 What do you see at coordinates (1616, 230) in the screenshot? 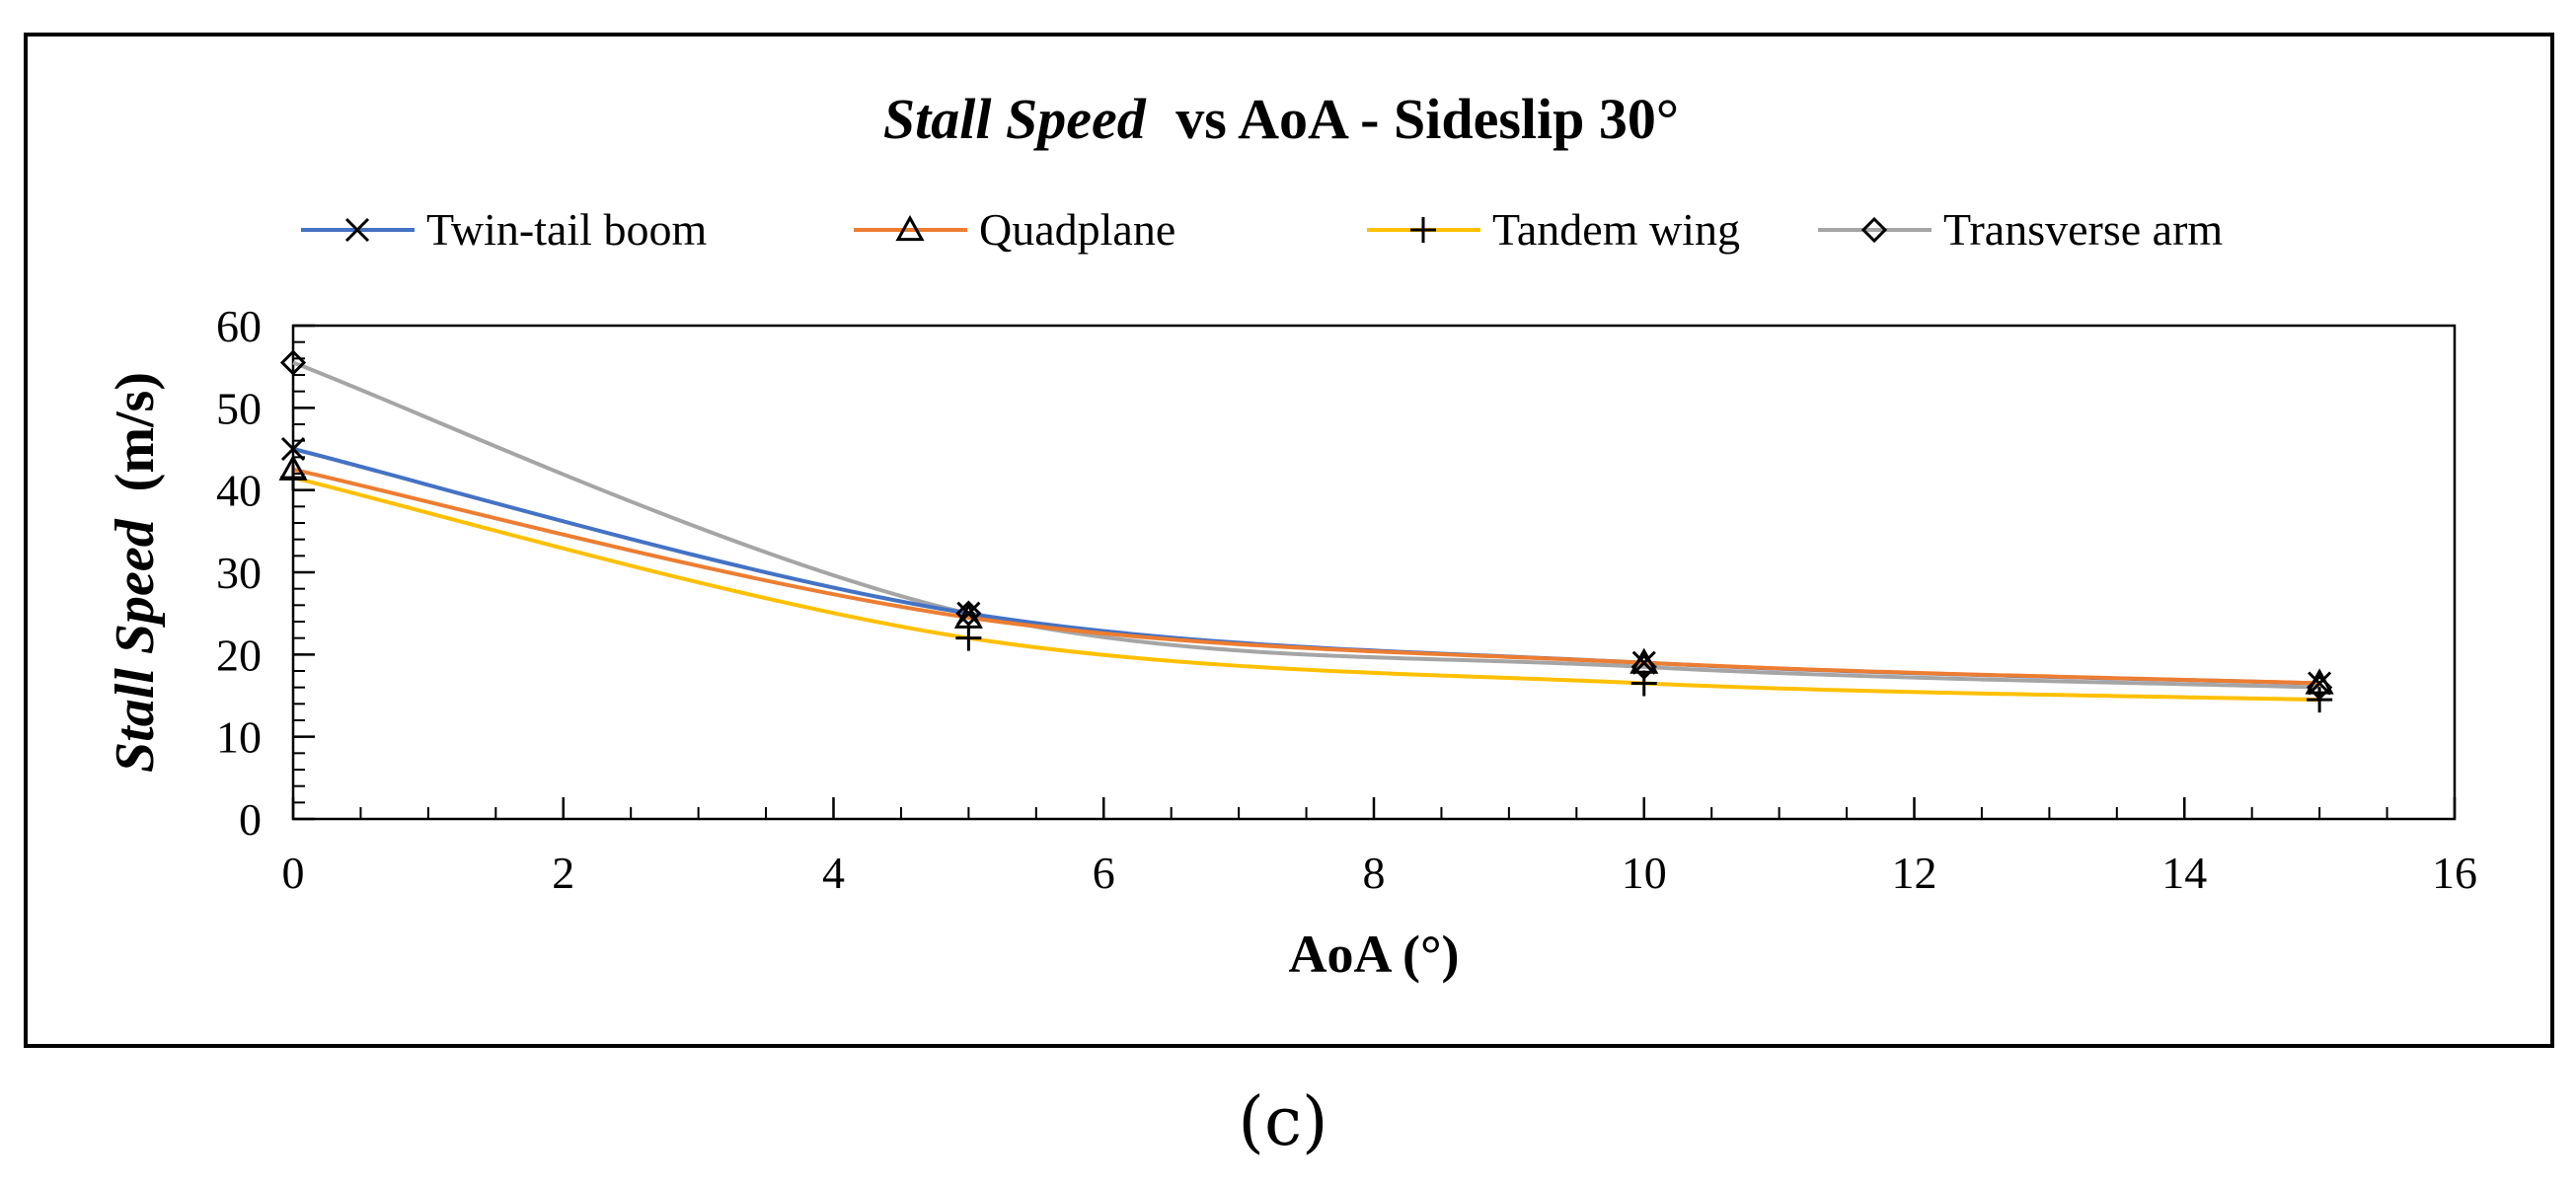
I see `legend-label: Tandem wing` at bounding box center [1616, 230].